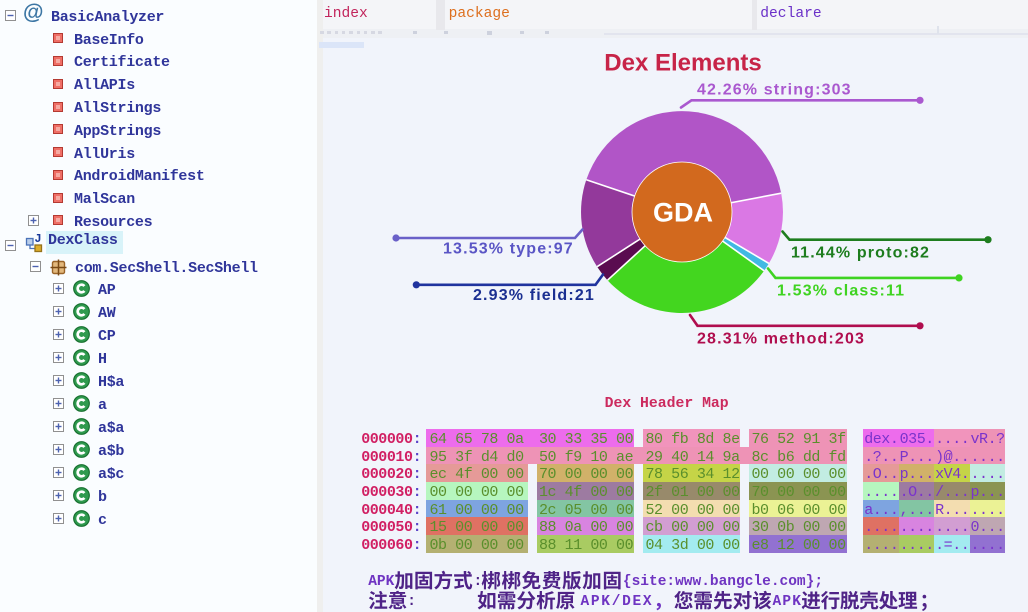  What do you see at coordinates (37, 239) in the screenshot?
I see `svg-text: J` at bounding box center [37, 239].